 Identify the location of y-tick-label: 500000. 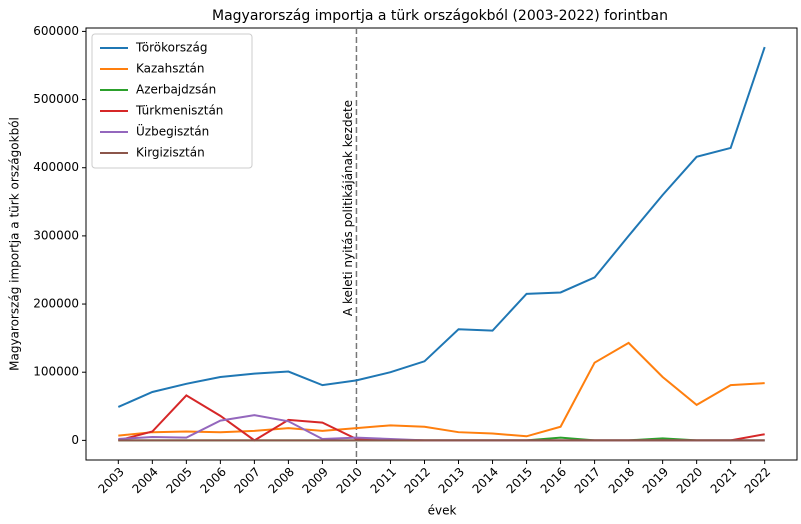
(56, 99).